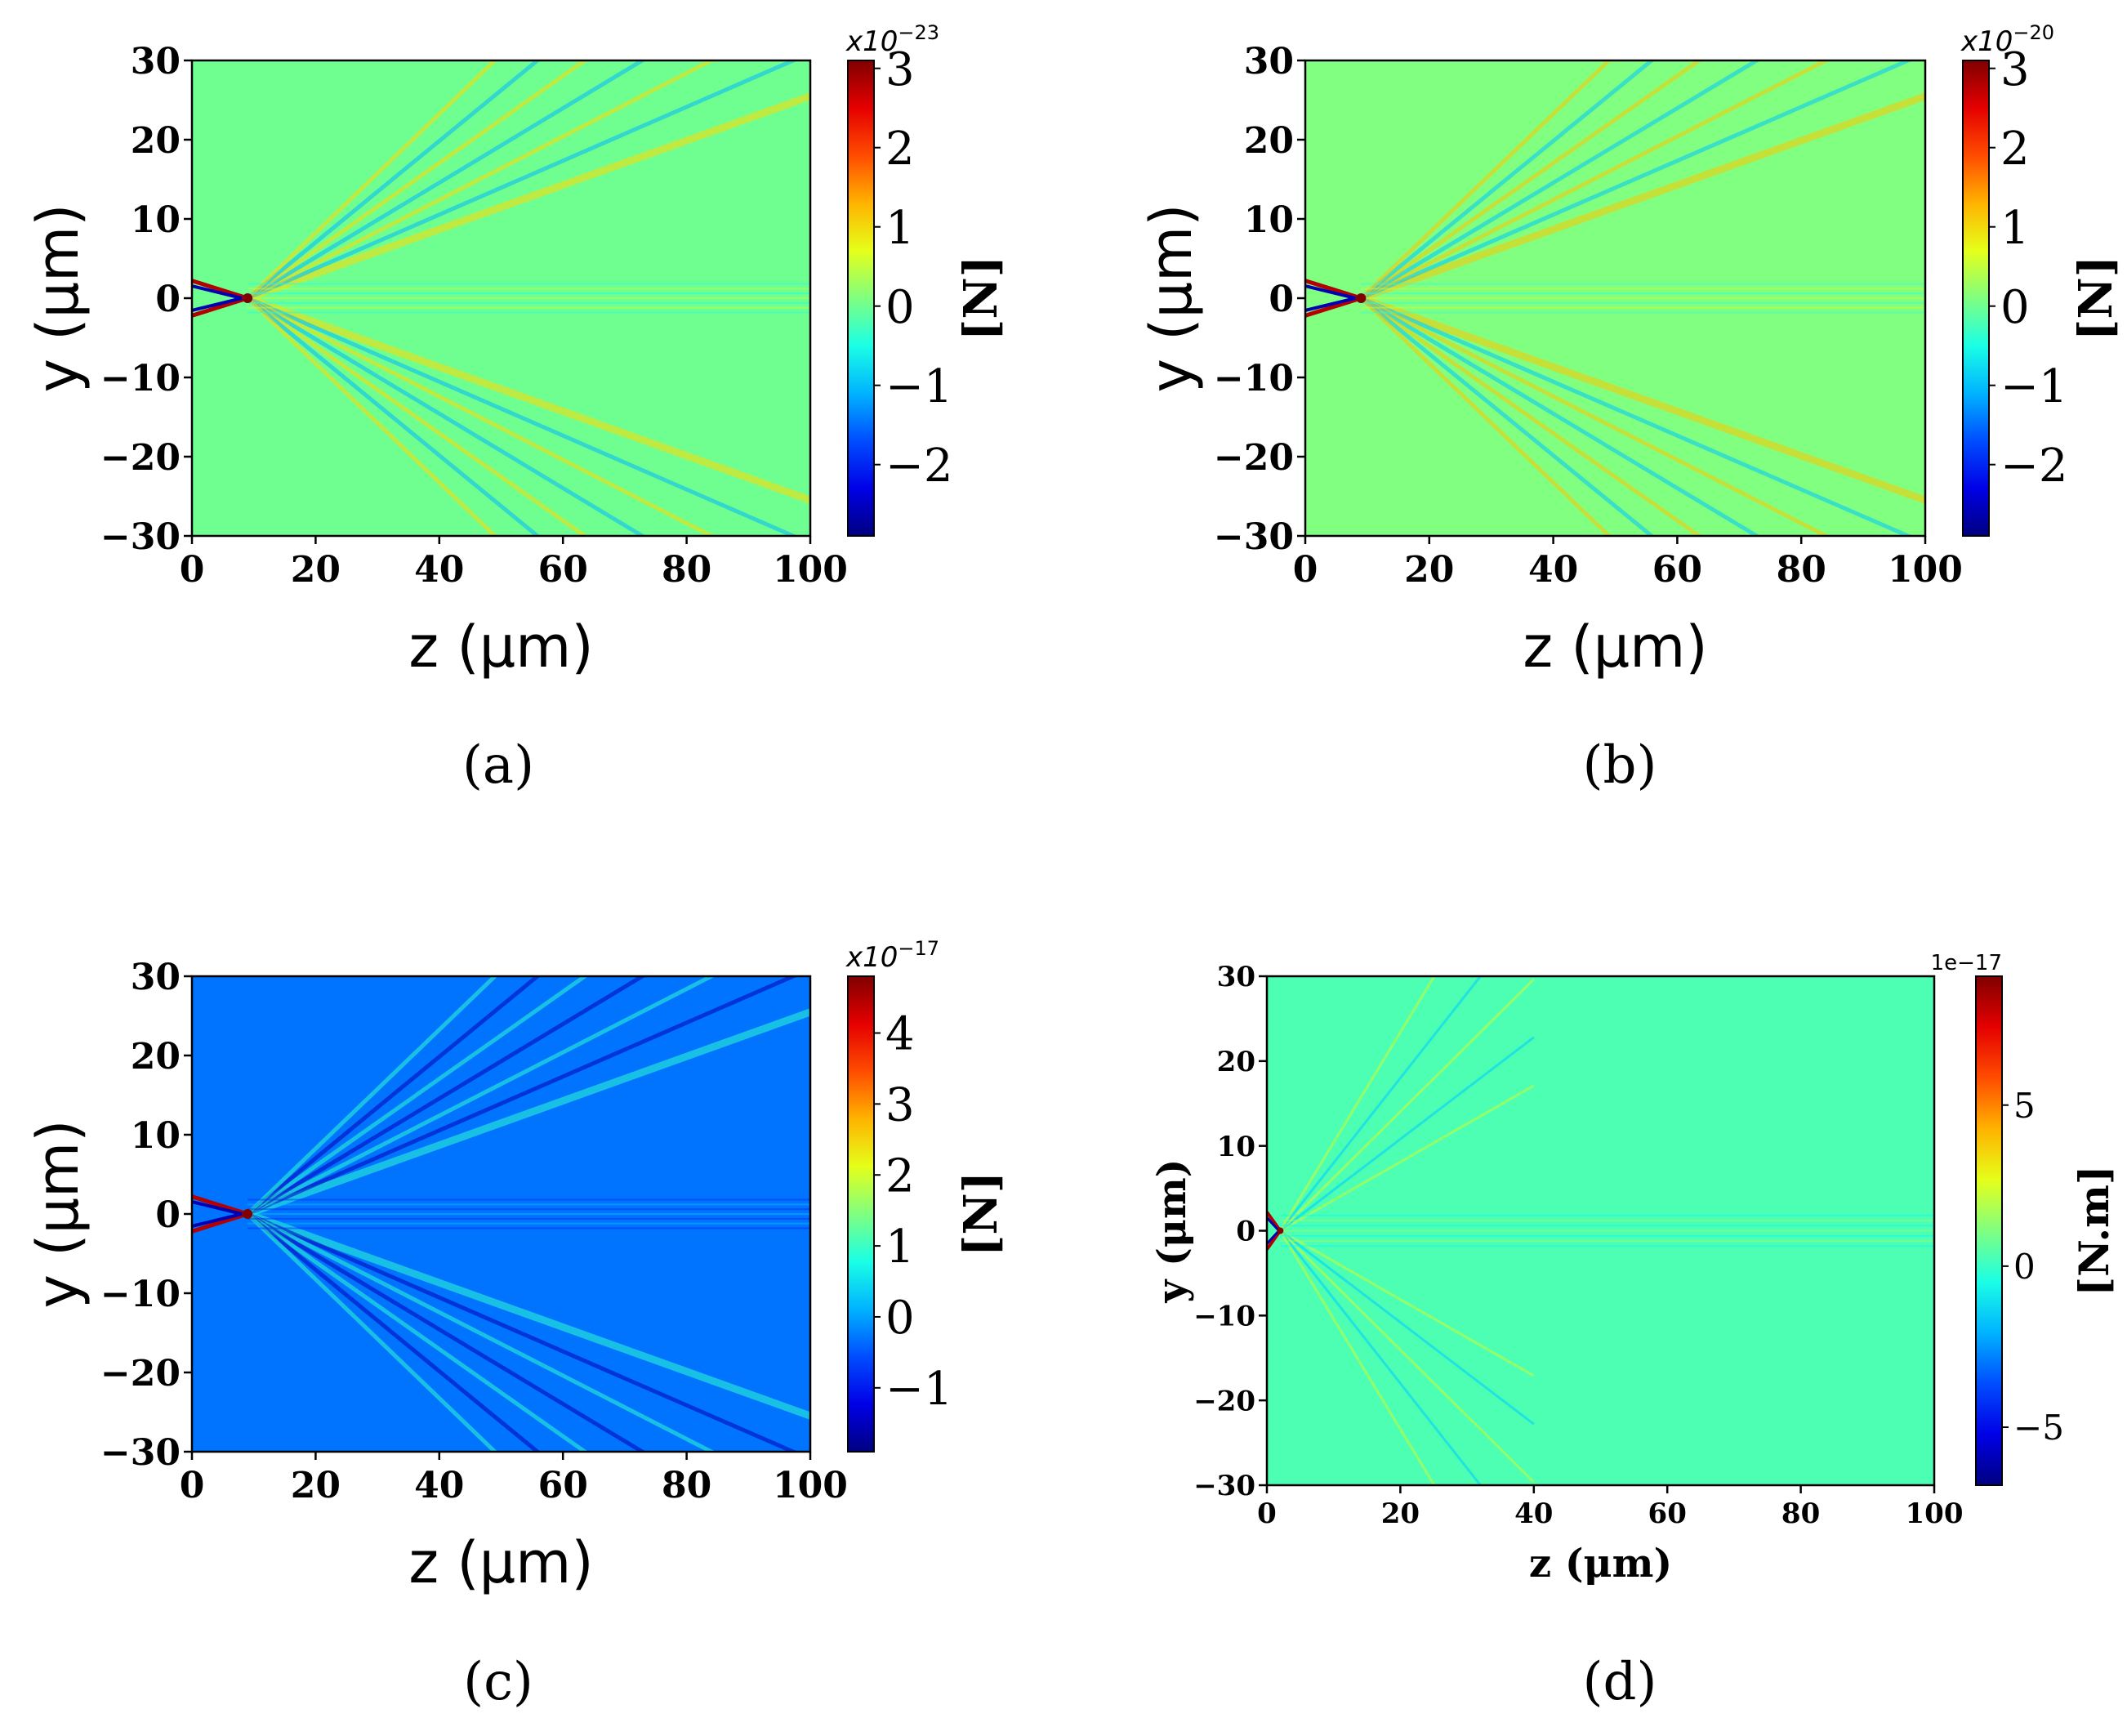 This screenshot has height=1736, width=2127. What do you see at coordinates (156, 141) in the screenshot?
I see `y-tick-label: 20` at bounding box center [156, 141].